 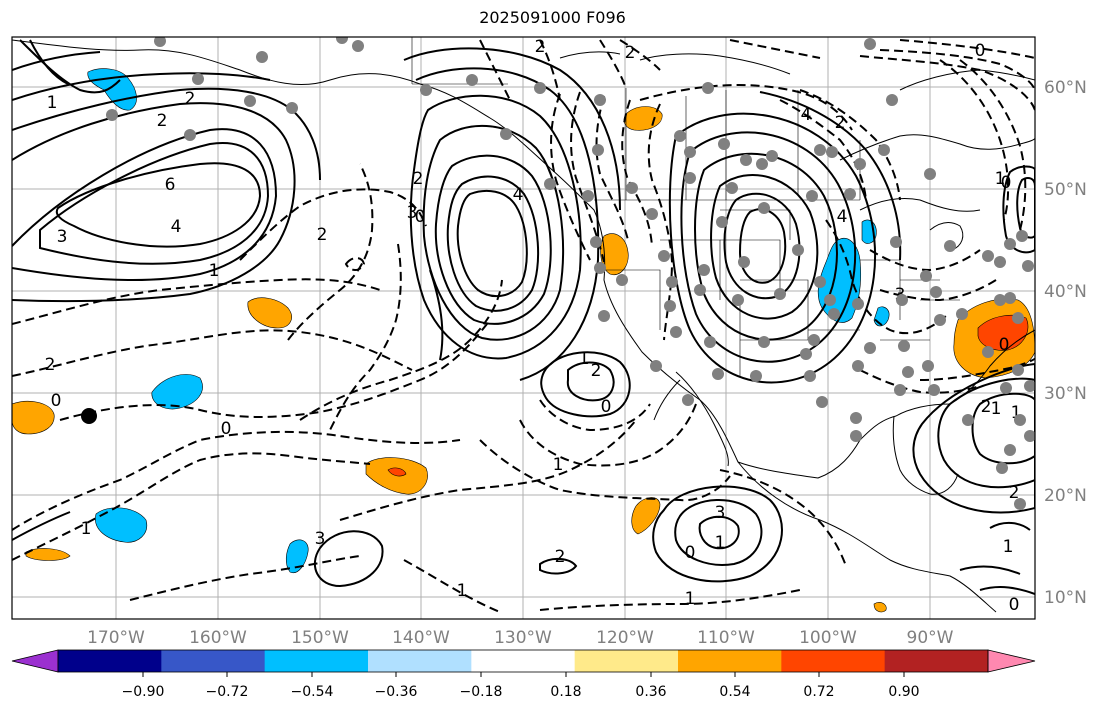 What do you see at coordinates (1065, 343) in the screenshot?
I see `latitude-labels: 60°N 50°N 40°N 30°N 20°N 10°N` at bounding box center [1065, 343].